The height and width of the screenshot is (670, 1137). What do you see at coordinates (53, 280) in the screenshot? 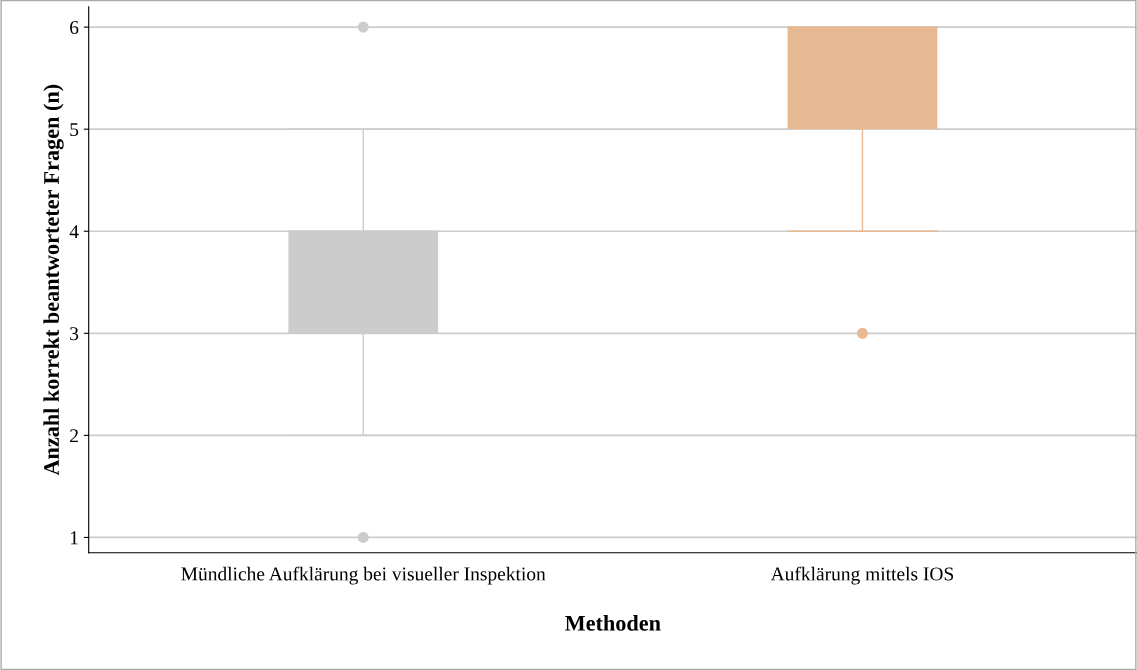
I see `y-axis-title: Anzahl korrekt beantworteter Fragen (n)` at bounding box center [53, 280].